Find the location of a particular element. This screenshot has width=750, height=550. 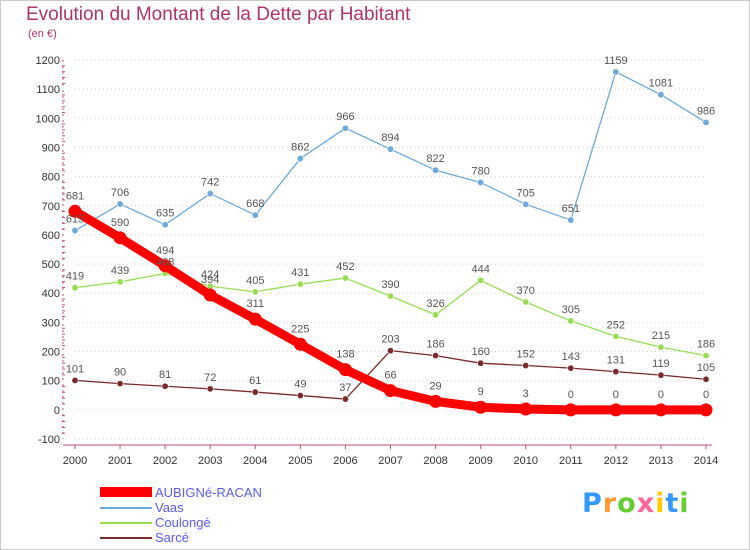

data-label-vaas: 705 is located at coordinates (526, 193).